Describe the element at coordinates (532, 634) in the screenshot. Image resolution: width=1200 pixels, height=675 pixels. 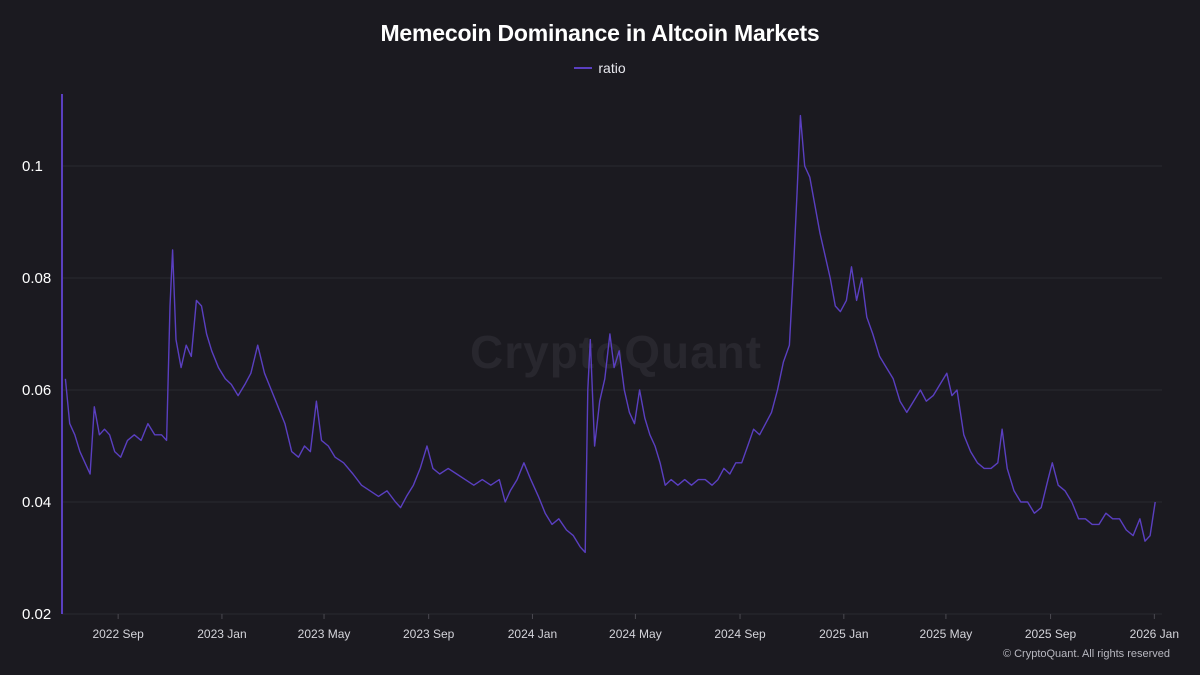
I see `x-tick-label: 2024 Jan` at that location.